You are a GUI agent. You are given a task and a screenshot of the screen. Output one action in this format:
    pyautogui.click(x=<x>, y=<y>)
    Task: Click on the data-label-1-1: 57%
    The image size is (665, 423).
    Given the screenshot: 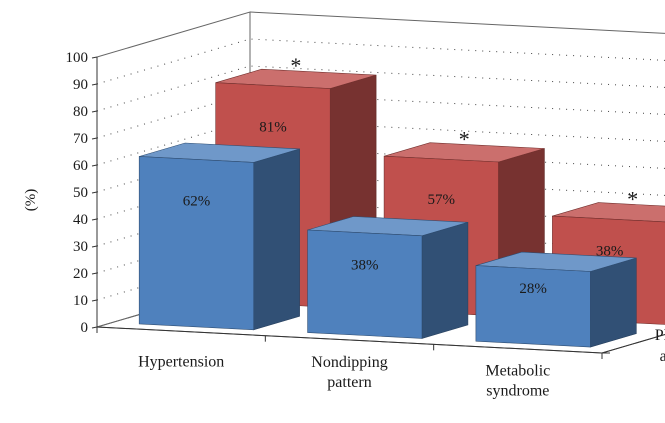 What is the action you would take?
    pyautogui.click(x=442, y=200)
    